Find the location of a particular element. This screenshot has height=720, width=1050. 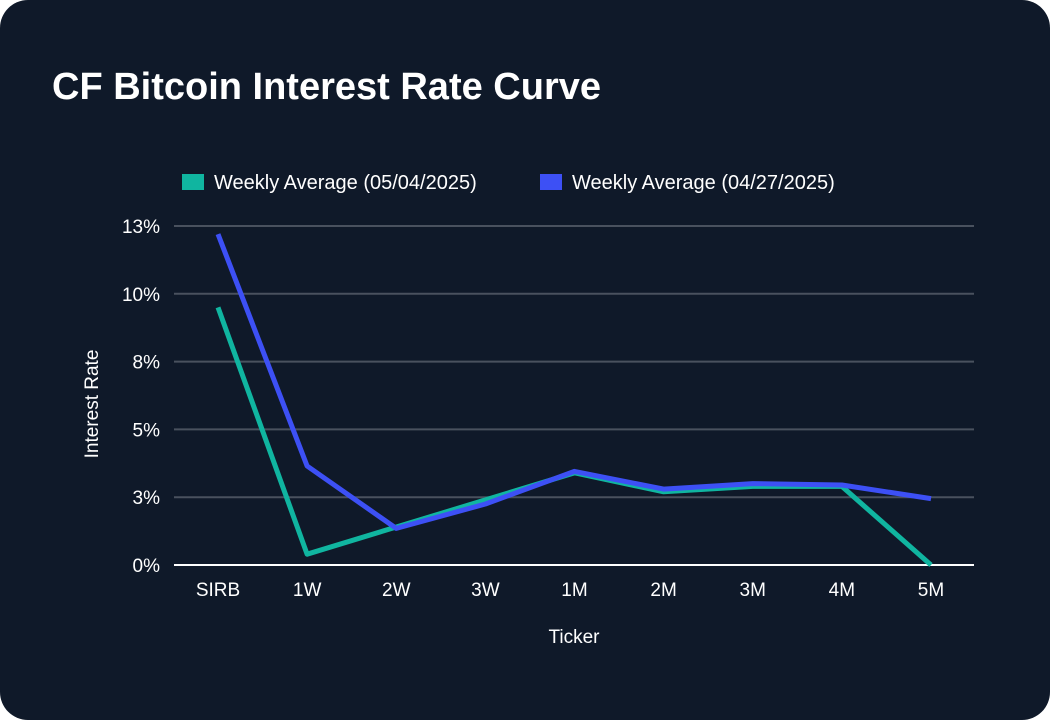

x-tick-label: 3W is located at coordinates (485, 590).